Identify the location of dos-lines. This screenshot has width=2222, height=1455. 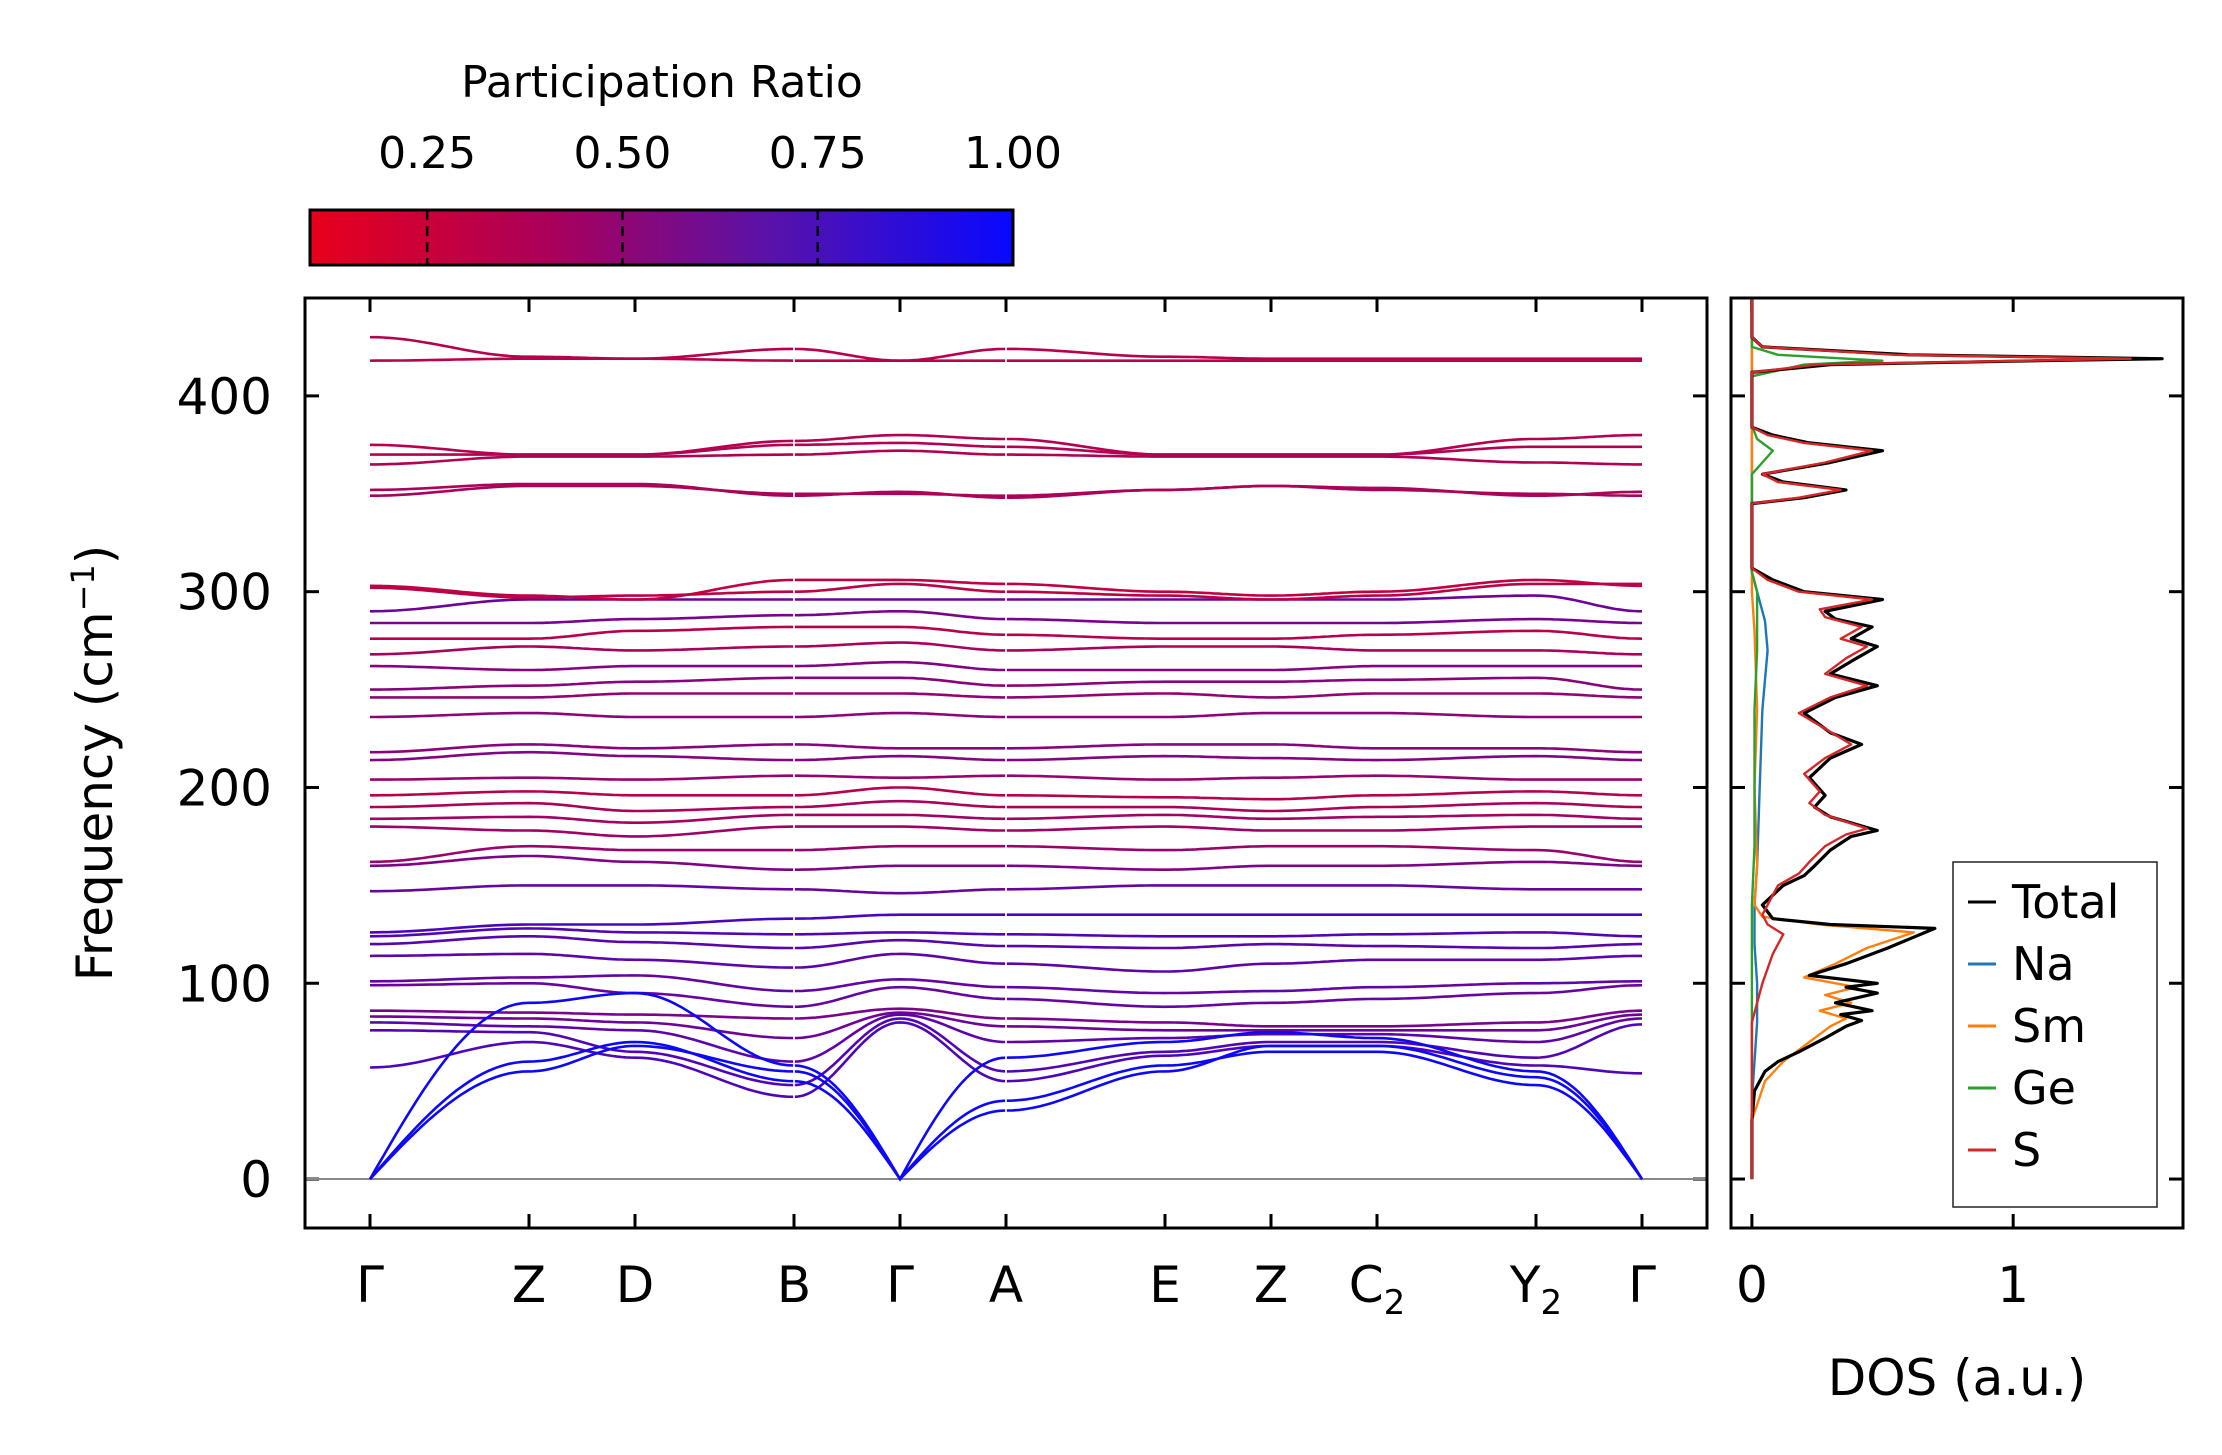
(1957, 739).